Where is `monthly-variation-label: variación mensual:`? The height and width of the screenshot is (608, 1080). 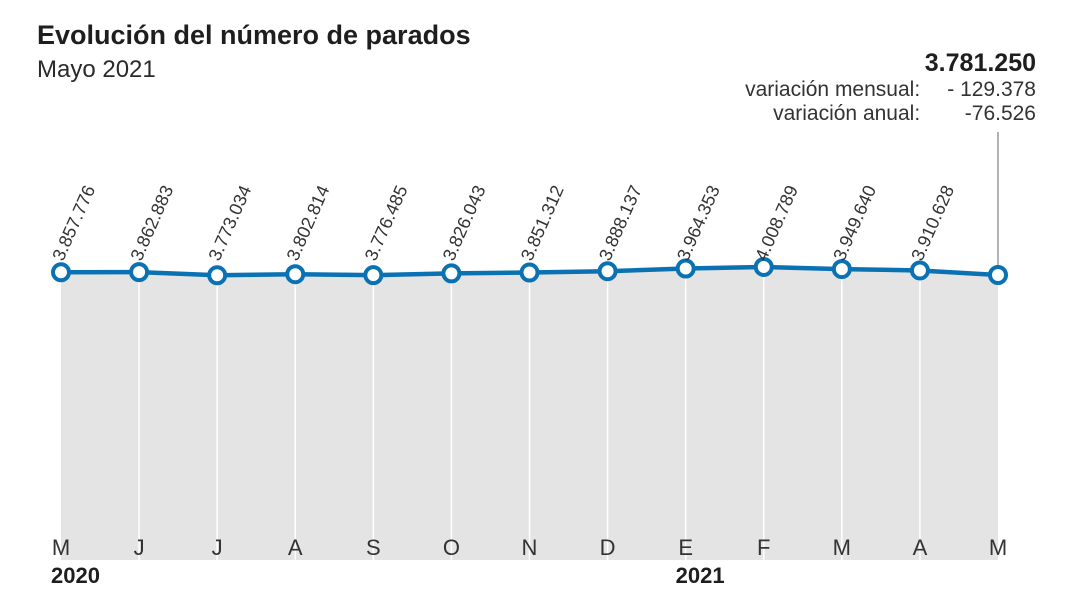
monthly-variation-label: variación mensual: is located at coordinates (833, 89).